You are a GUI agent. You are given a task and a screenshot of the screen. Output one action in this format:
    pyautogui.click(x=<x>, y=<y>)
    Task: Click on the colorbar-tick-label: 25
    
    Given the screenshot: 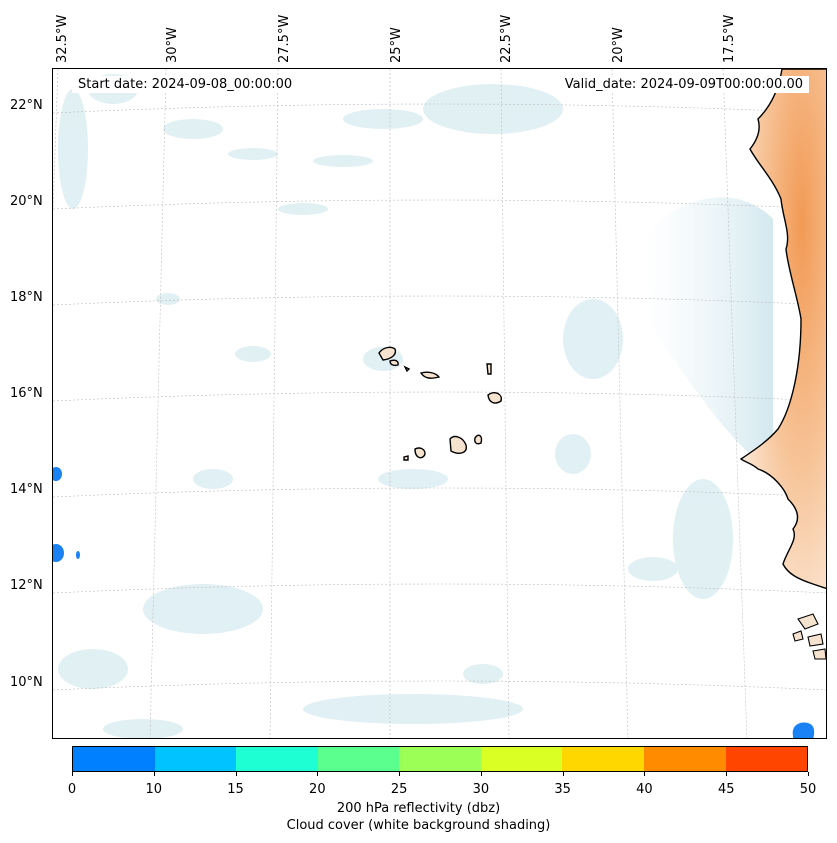 What is the action you would take?
    pyautogui.click(x=399, y=789)
    